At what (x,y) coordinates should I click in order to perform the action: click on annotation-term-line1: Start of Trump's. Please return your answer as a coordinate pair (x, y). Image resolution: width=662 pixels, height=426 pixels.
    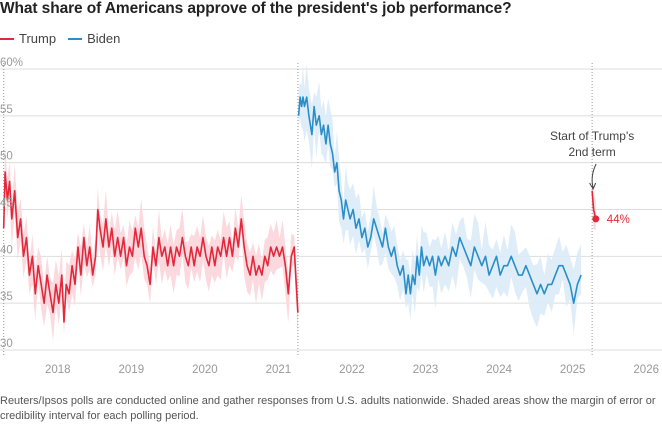
    Looking at the image, I should click on (592, 136).